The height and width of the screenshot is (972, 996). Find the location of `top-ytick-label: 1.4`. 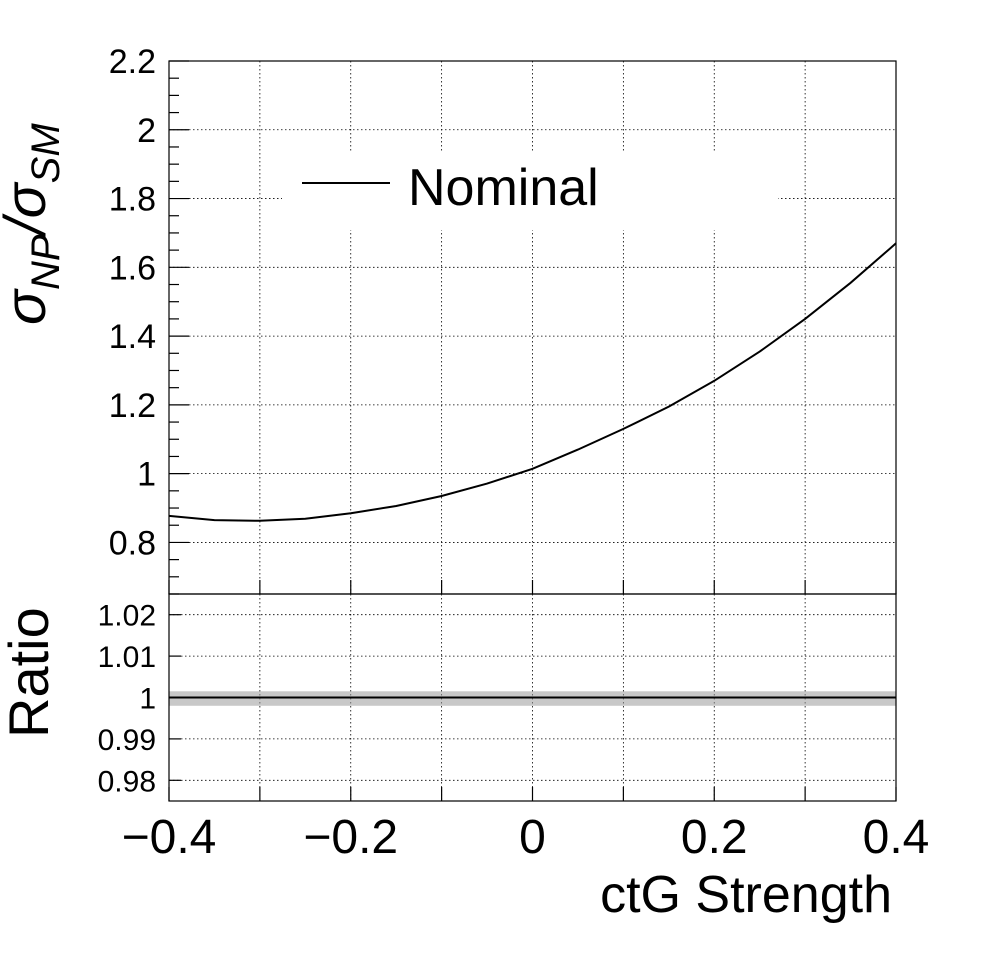

top-ytick-label: 1.4 is located at coordinates (132, 337).